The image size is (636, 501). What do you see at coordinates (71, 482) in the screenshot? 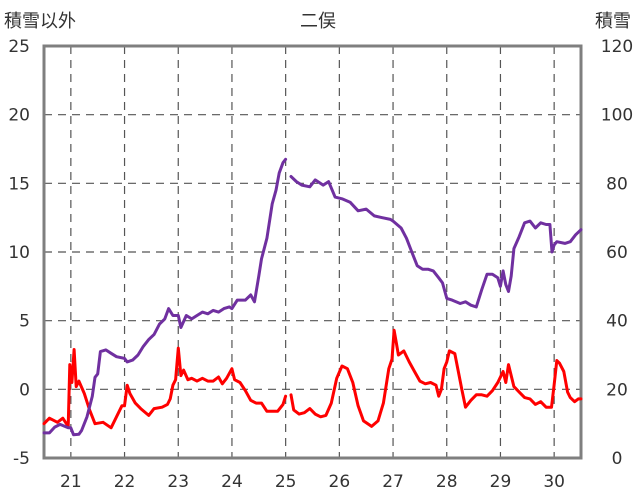
I see `x-tick-label: 21` at bounding box center [71, 482].